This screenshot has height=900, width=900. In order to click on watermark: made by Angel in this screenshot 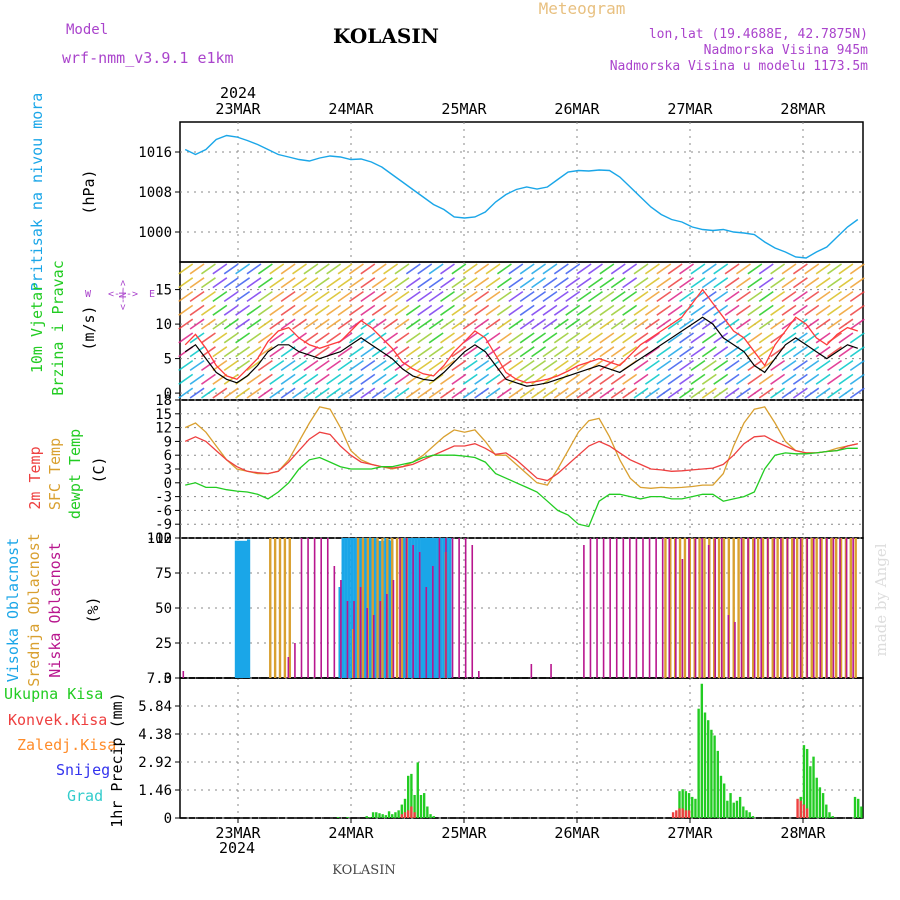, I will do `click(881, 599)`.